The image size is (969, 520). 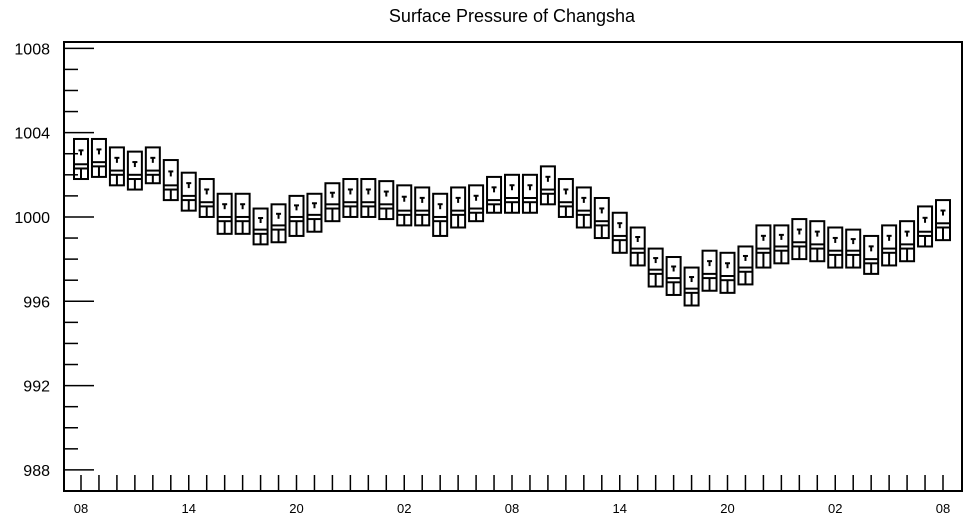 What do you see at coordinates (36, 302) in the screenshot?
I see `y-tick-label: 996` at bounding box center [36, 302].